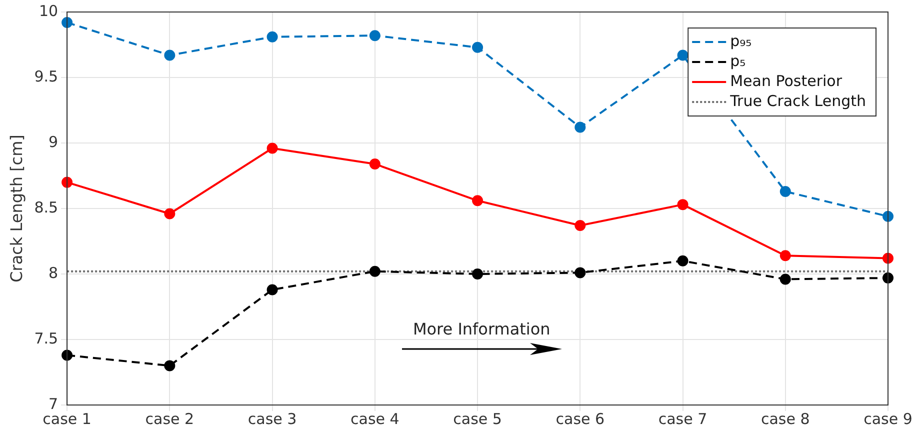  I want to click on y-tick-label: 10, so click(48, 11).